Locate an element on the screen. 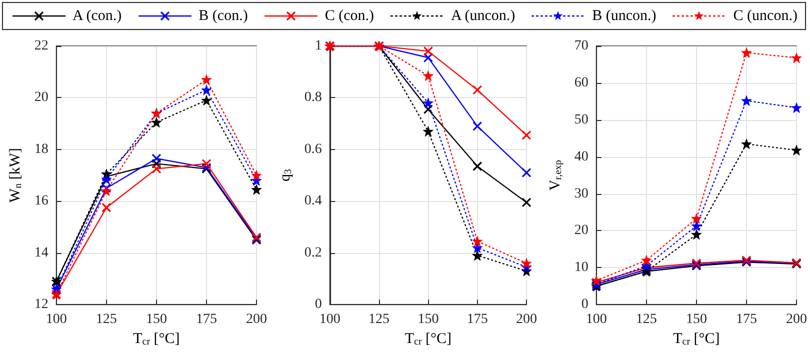 This screenshot has height=352, width=810. y-tick-label: 0.2 is located at coordinates (313, 252).